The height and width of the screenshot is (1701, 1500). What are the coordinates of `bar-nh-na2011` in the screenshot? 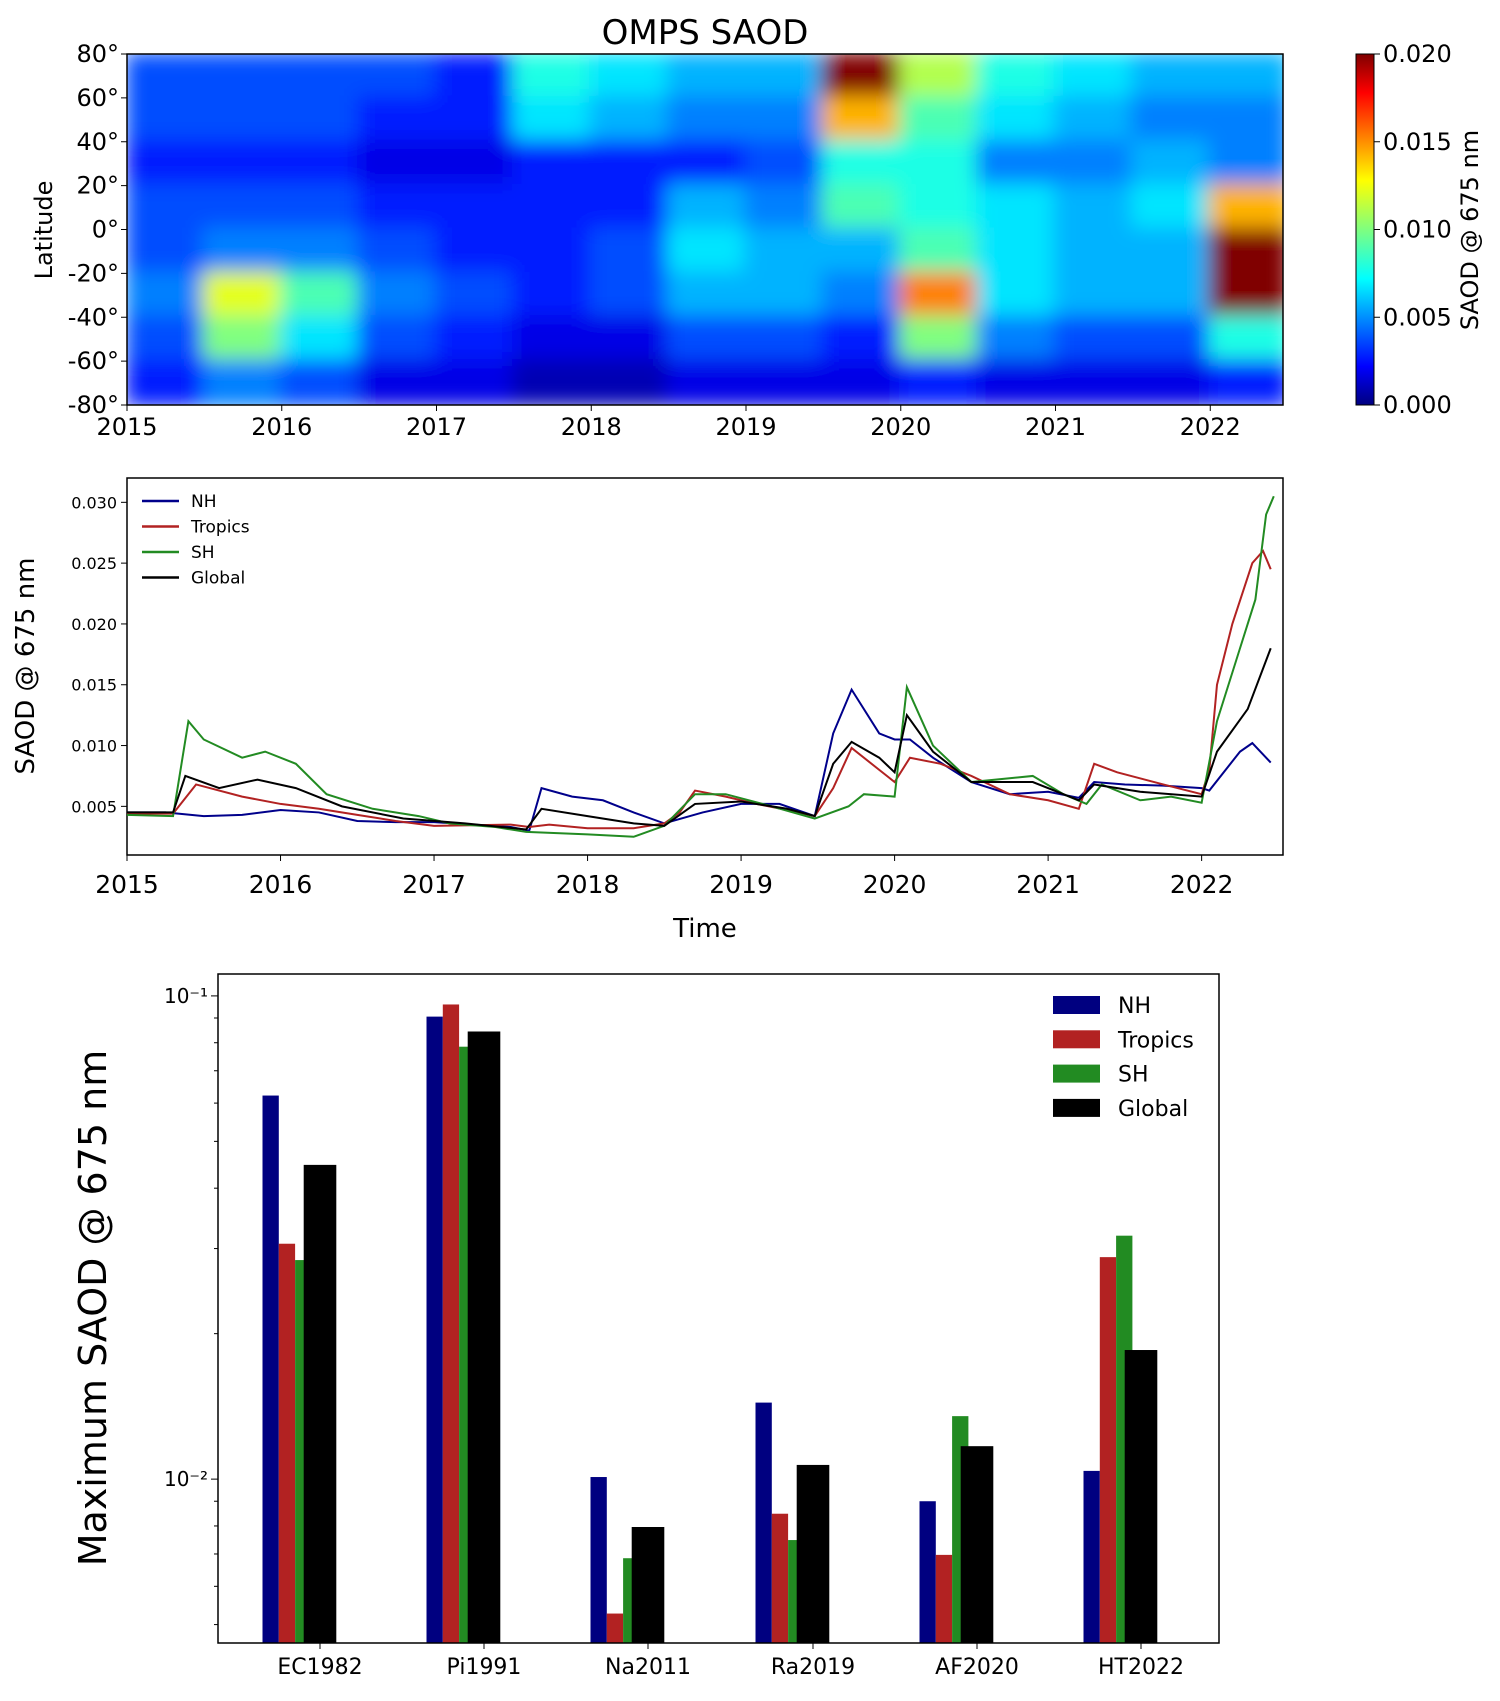 It's located at (598, 1560).